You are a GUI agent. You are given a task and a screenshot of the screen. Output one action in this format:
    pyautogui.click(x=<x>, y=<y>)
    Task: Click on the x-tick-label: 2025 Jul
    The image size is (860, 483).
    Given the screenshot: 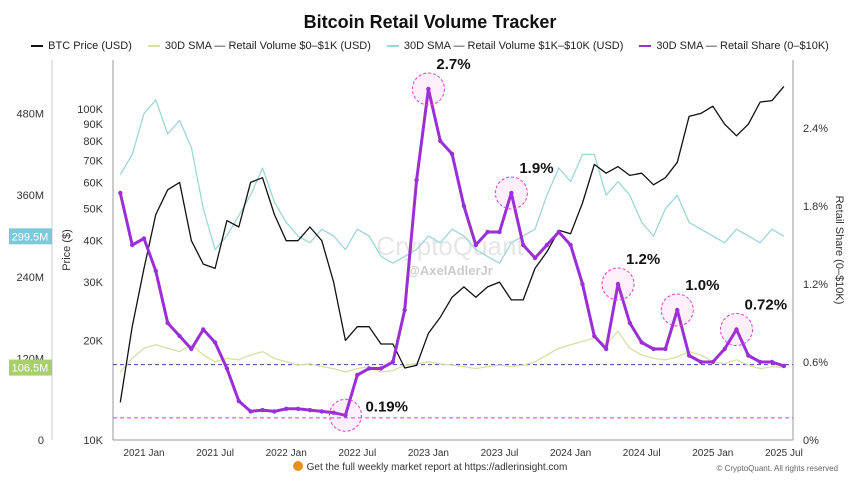 What is the action you would take?
    pyautogui.click(x=784, y=453)
    